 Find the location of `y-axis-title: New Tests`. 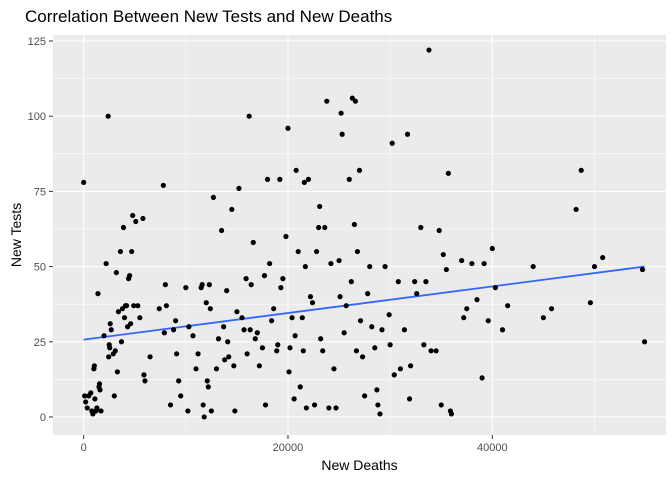

y-axis-title: New Tests is located at coordinates (16, 235).